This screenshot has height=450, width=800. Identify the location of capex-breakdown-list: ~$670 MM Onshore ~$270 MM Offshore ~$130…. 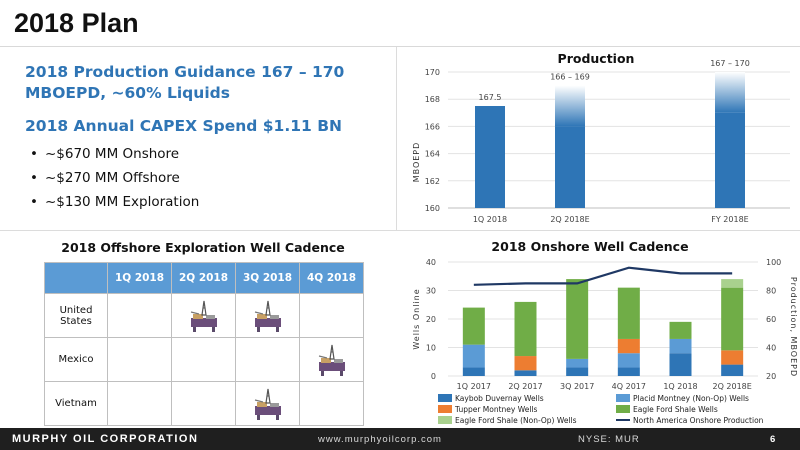
(114, 178).